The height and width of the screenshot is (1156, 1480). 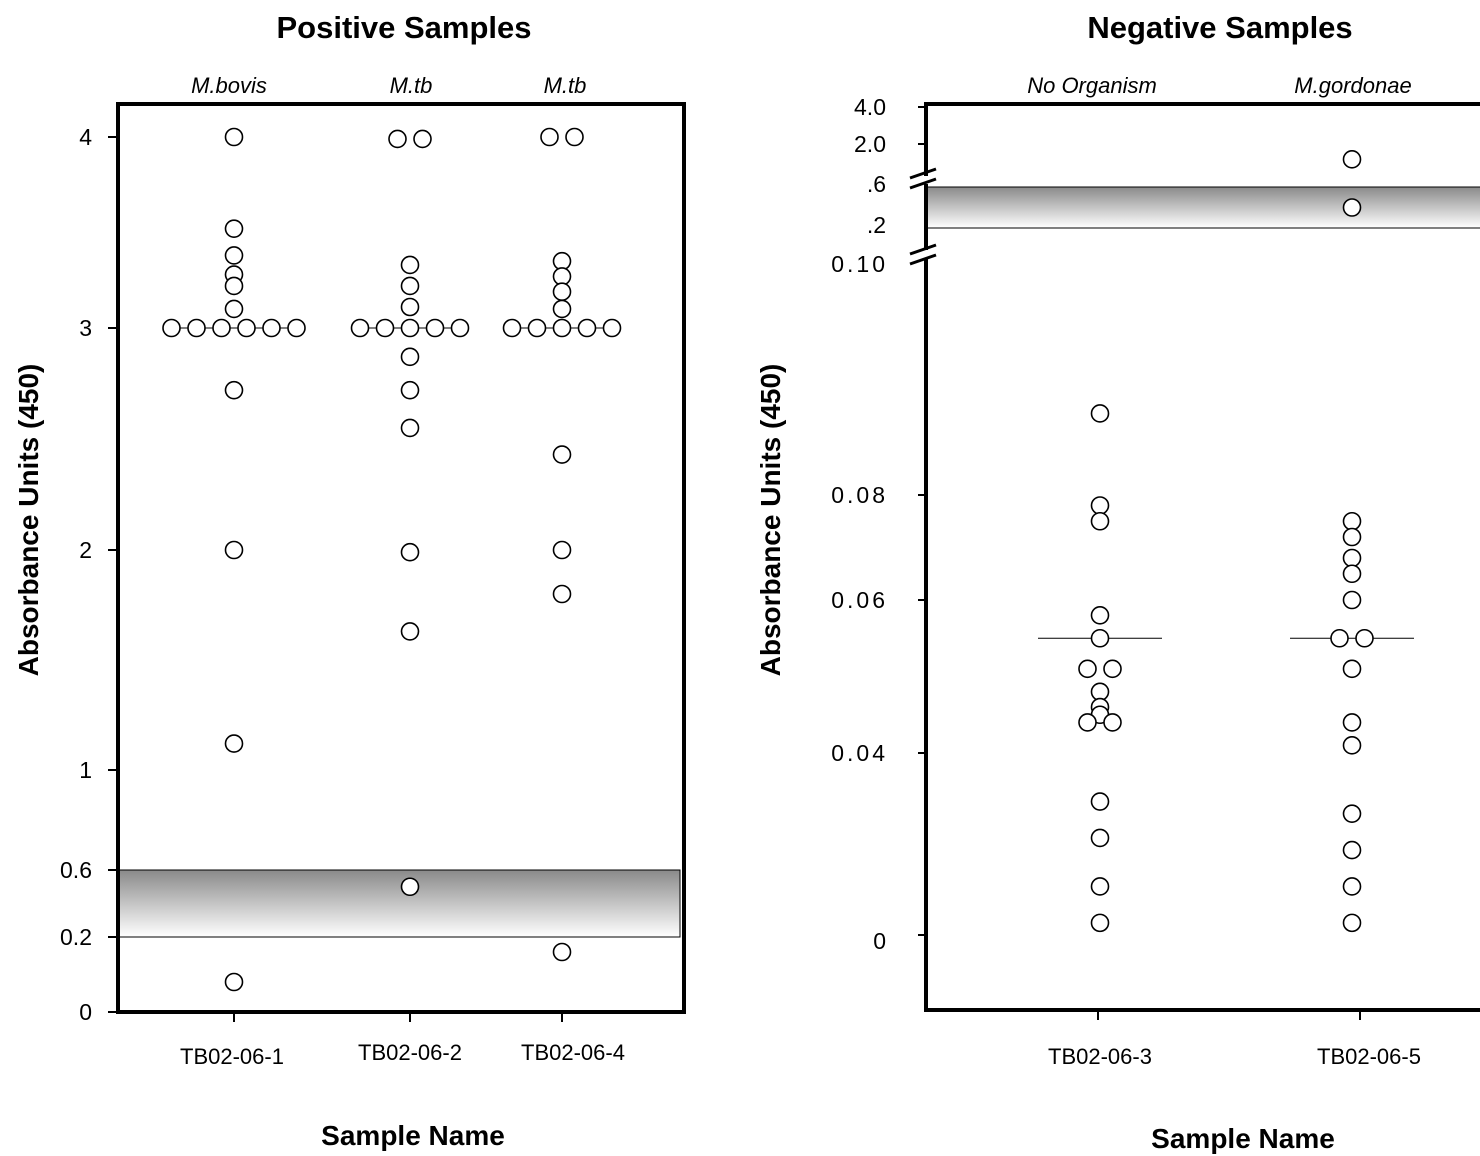 What do you see at coordinates (1352, 85) in the screenshot?
I see `organism-label: M.gordonae` at bounding box center [1352, 85].